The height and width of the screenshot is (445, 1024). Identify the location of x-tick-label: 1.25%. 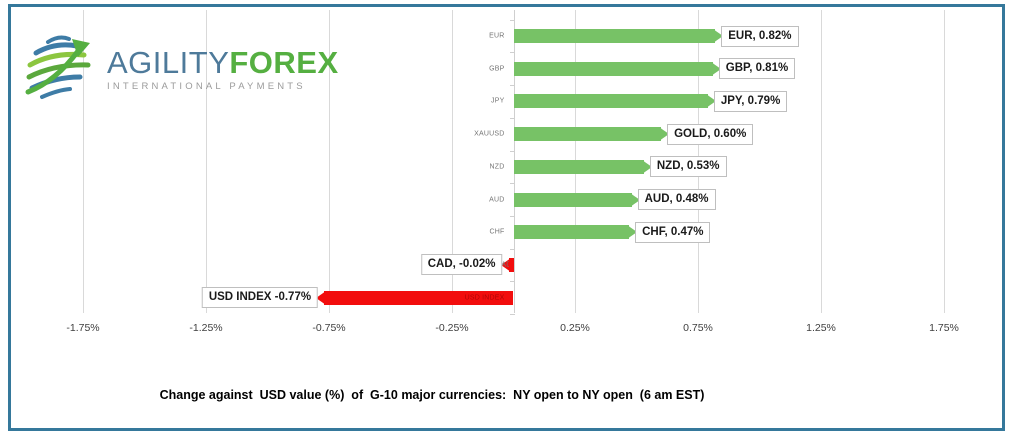
(821, 328).